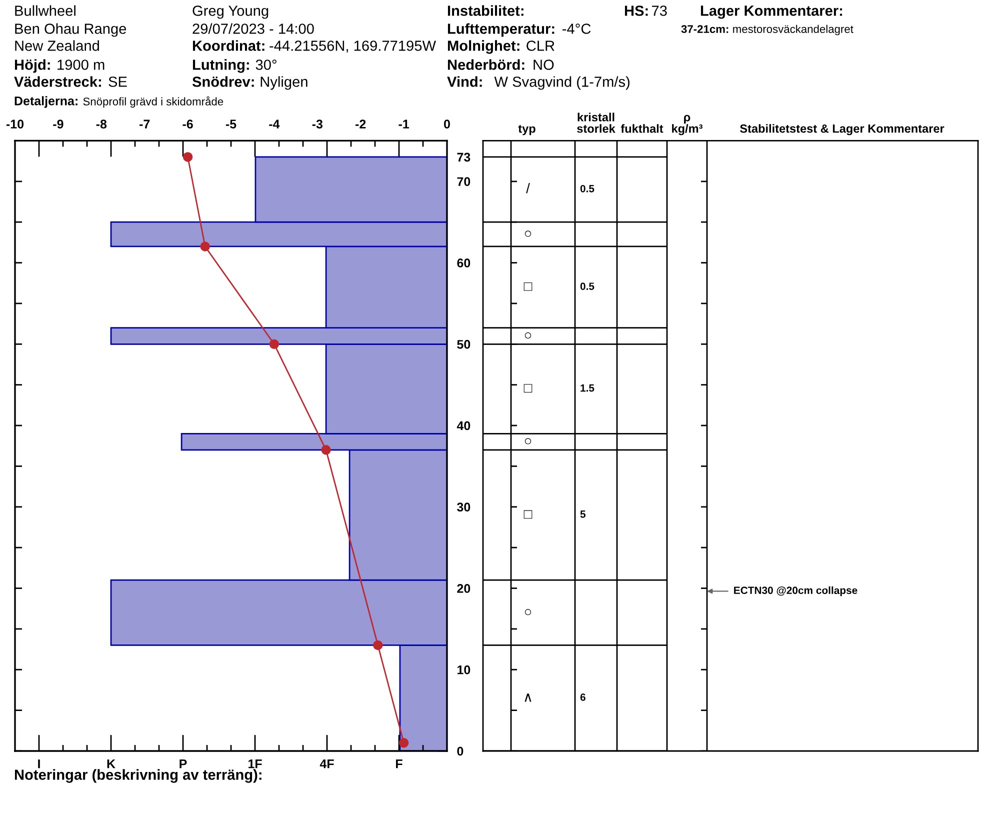 The height and width of the screenshot is (840, 994). Describe the element at coordinates (583, 514) in the screenshot. I see `text: 5` at that location.